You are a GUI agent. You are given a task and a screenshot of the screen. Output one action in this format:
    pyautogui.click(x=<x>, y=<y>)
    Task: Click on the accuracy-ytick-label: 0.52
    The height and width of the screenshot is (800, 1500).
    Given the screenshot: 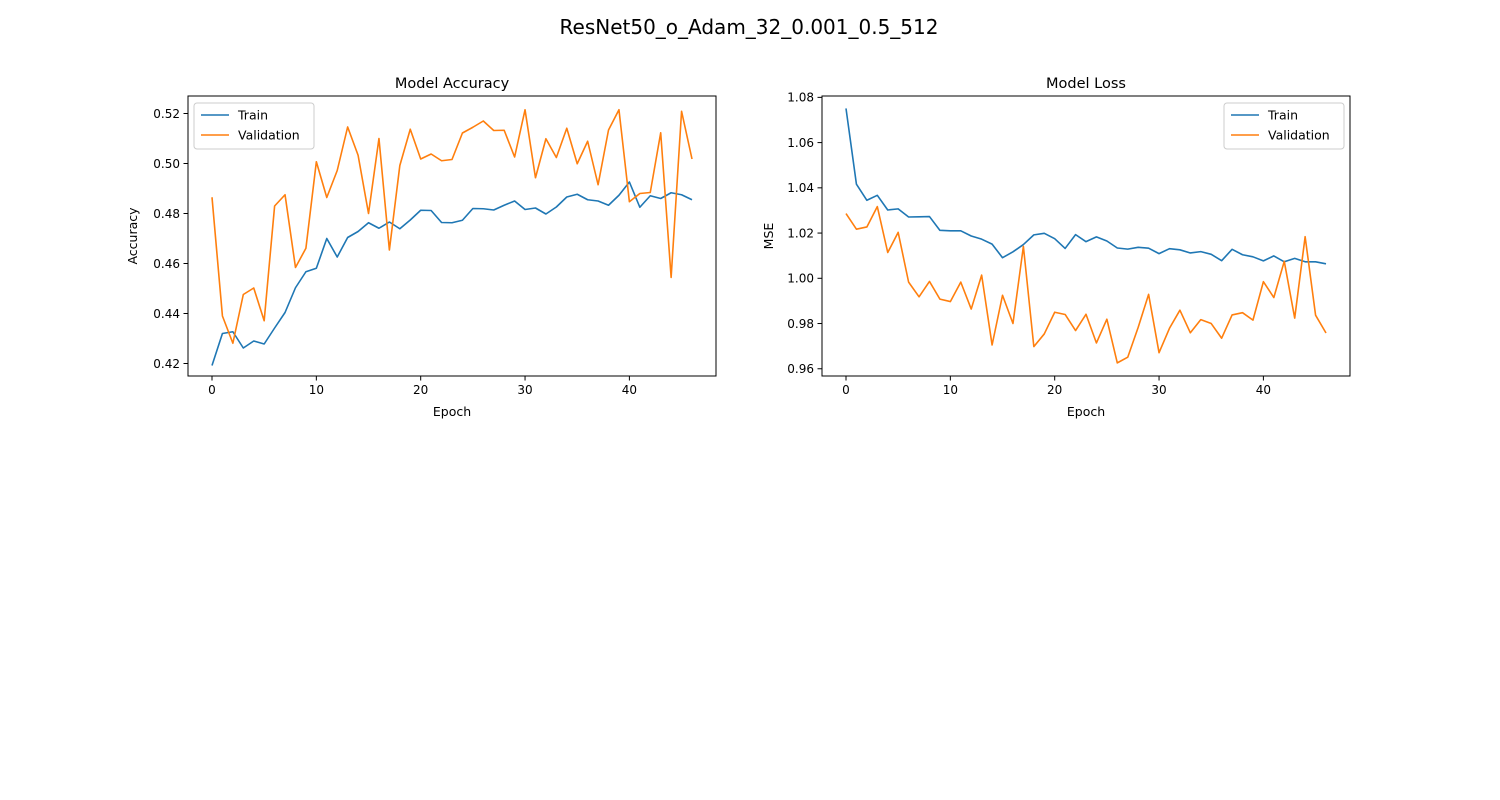 What is the action you would take?
    pyautogui.click(x=166, y=114)
    